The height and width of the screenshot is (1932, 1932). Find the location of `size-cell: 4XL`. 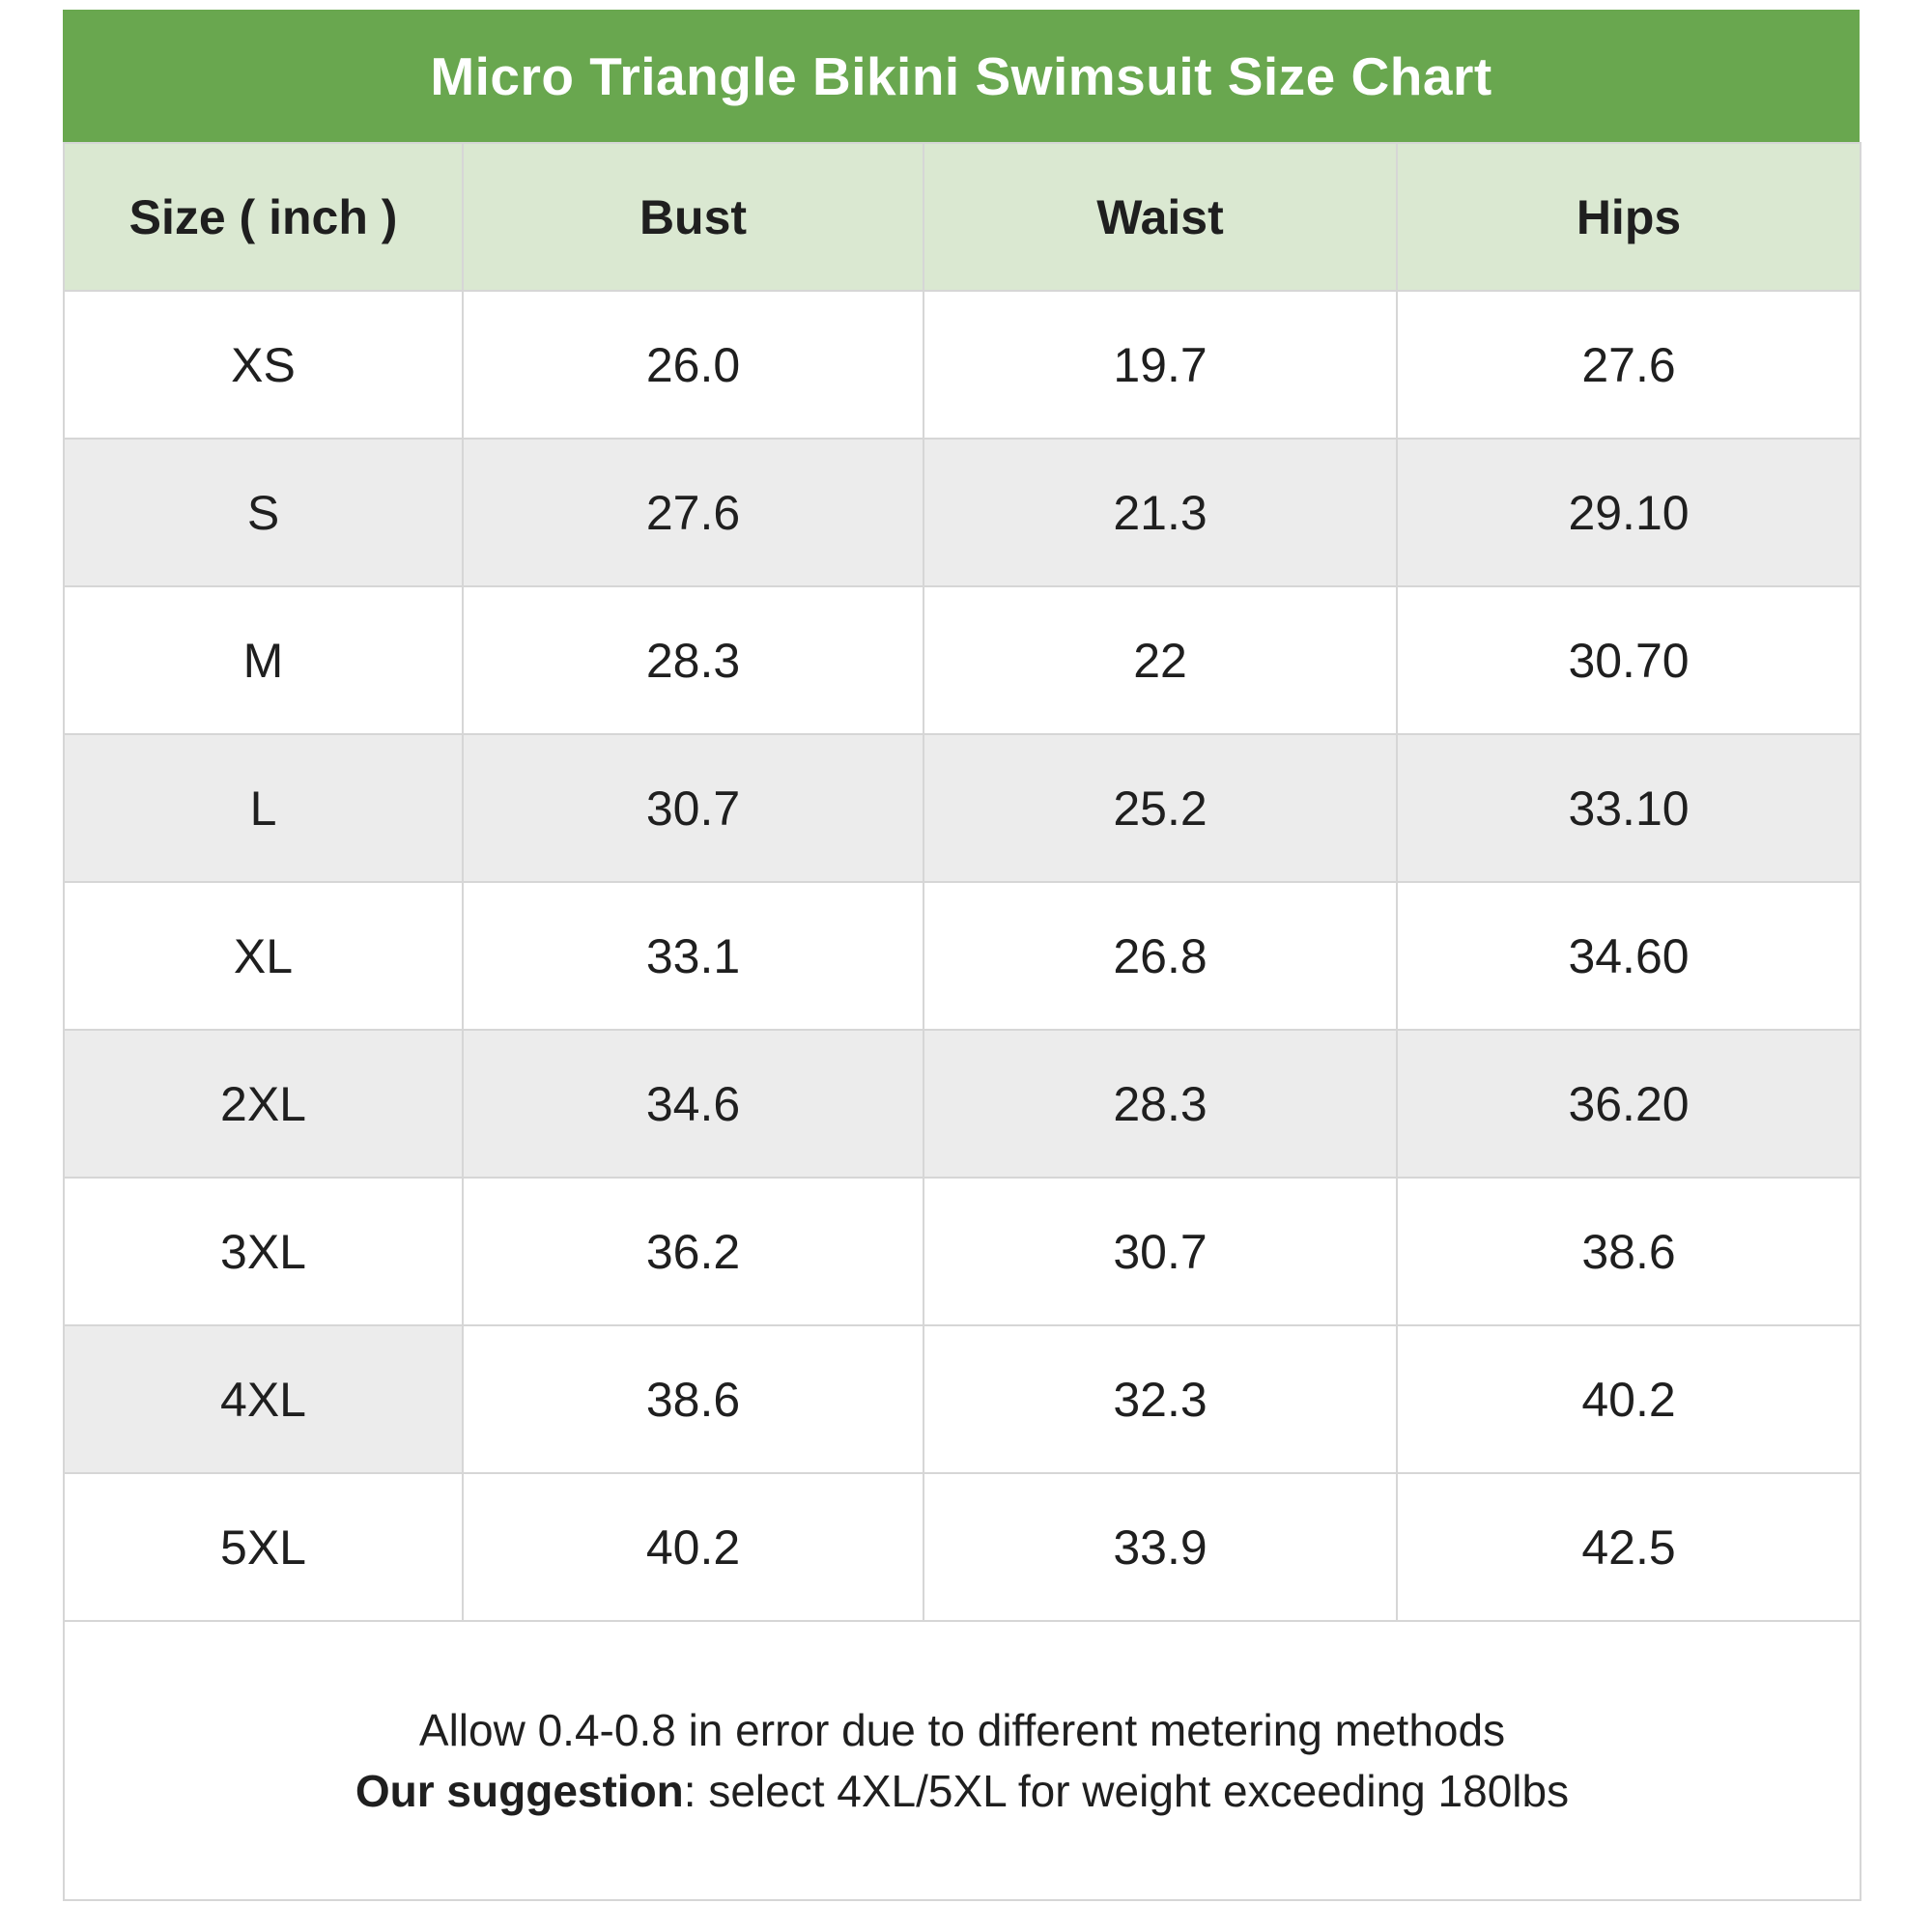

size-cell: 4XL is located at coordinates (263, 1399).